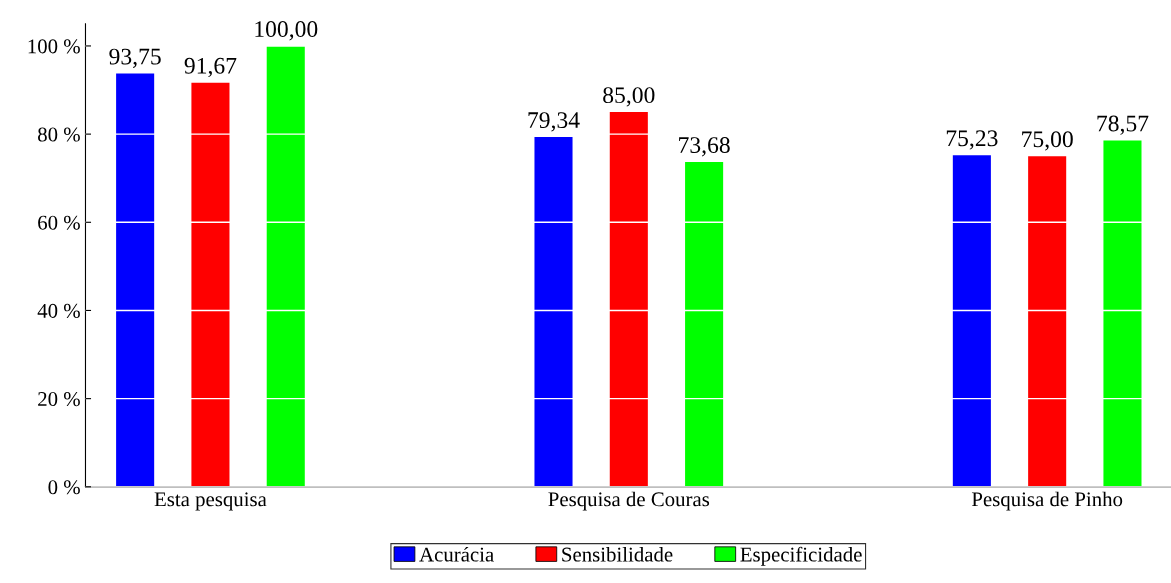  Describe the element at coordinates (801, 556) in the screenshot. I see `legend-label: Especificidade` at that location.